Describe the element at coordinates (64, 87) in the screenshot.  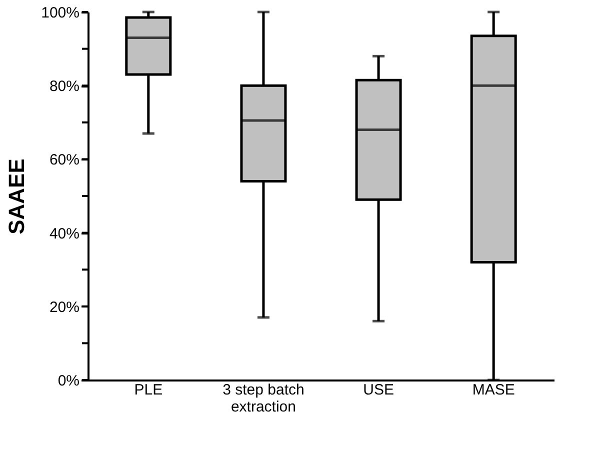
I see `y-tick-label: 80%` at that location.